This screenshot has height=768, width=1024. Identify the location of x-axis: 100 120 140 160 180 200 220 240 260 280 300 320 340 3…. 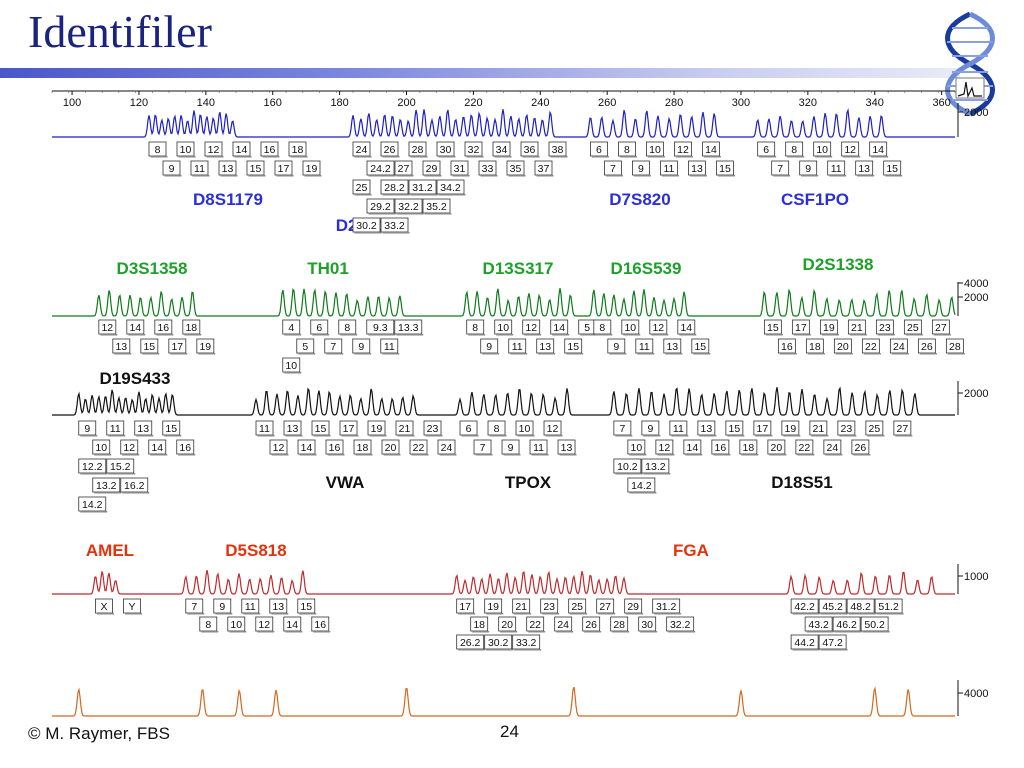
(503, 99).